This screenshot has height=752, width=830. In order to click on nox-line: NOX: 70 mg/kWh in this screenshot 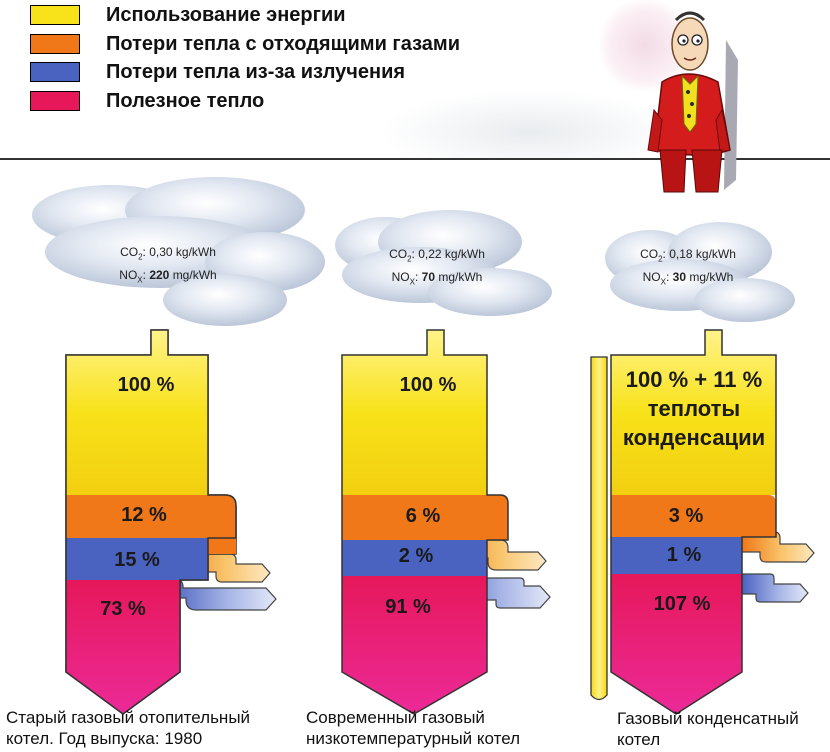, I will do `click(437, 278)`.